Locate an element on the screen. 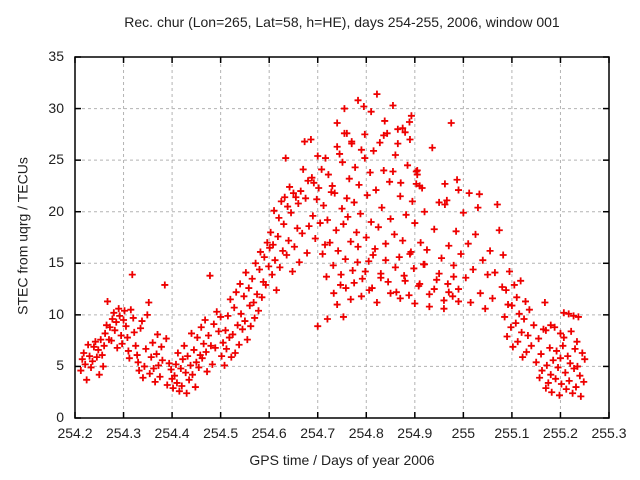  x-tick-label: 254.2 is located at coordinates (75, 433).